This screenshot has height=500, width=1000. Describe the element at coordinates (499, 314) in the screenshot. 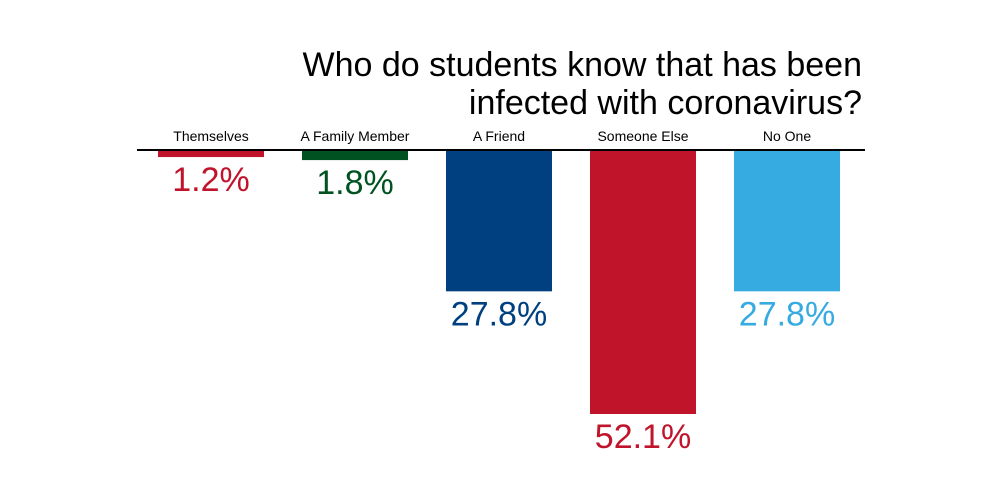

I see `value-label-a-friend: 27.8%` at that location.